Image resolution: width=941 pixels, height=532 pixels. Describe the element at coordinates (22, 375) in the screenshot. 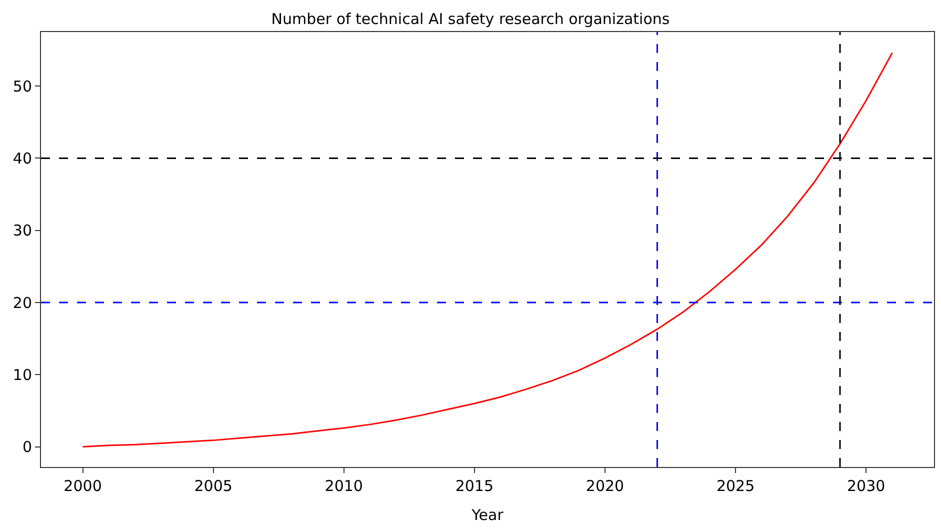

I see `y-tick-label: 10` at that location.